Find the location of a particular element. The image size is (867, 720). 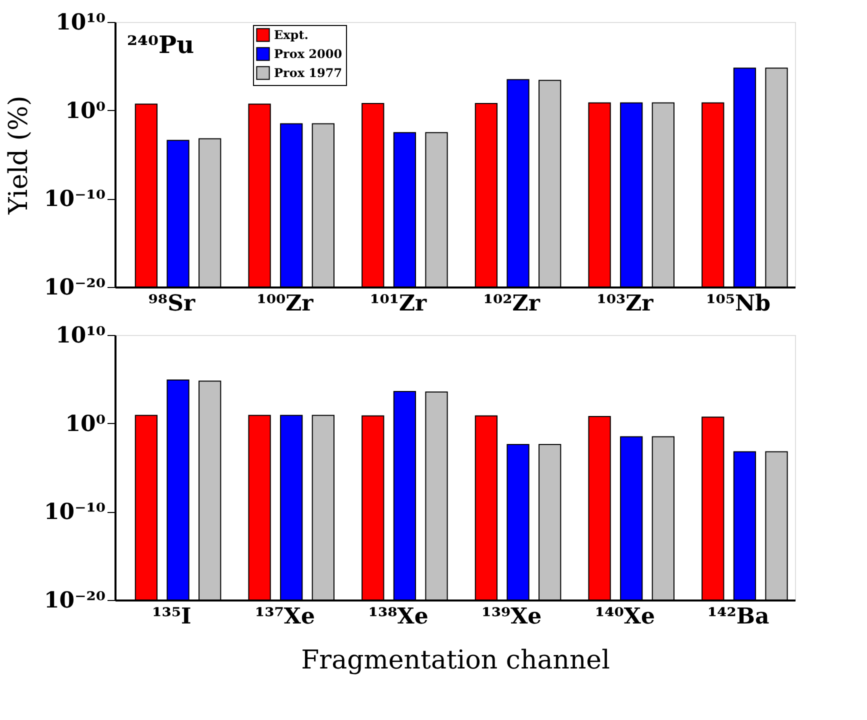

x-tick-label: ¹⁰¹Zr is located at coordinates (399, 303).